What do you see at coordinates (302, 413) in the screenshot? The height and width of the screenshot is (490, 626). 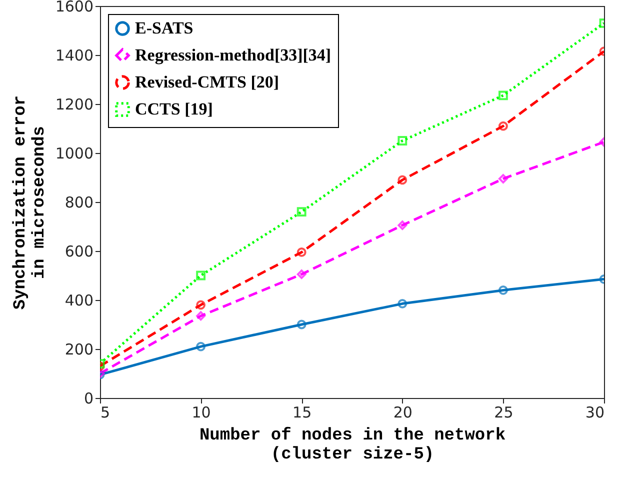 I see `x-tick-label: 15` at bounding box center [302, 413].